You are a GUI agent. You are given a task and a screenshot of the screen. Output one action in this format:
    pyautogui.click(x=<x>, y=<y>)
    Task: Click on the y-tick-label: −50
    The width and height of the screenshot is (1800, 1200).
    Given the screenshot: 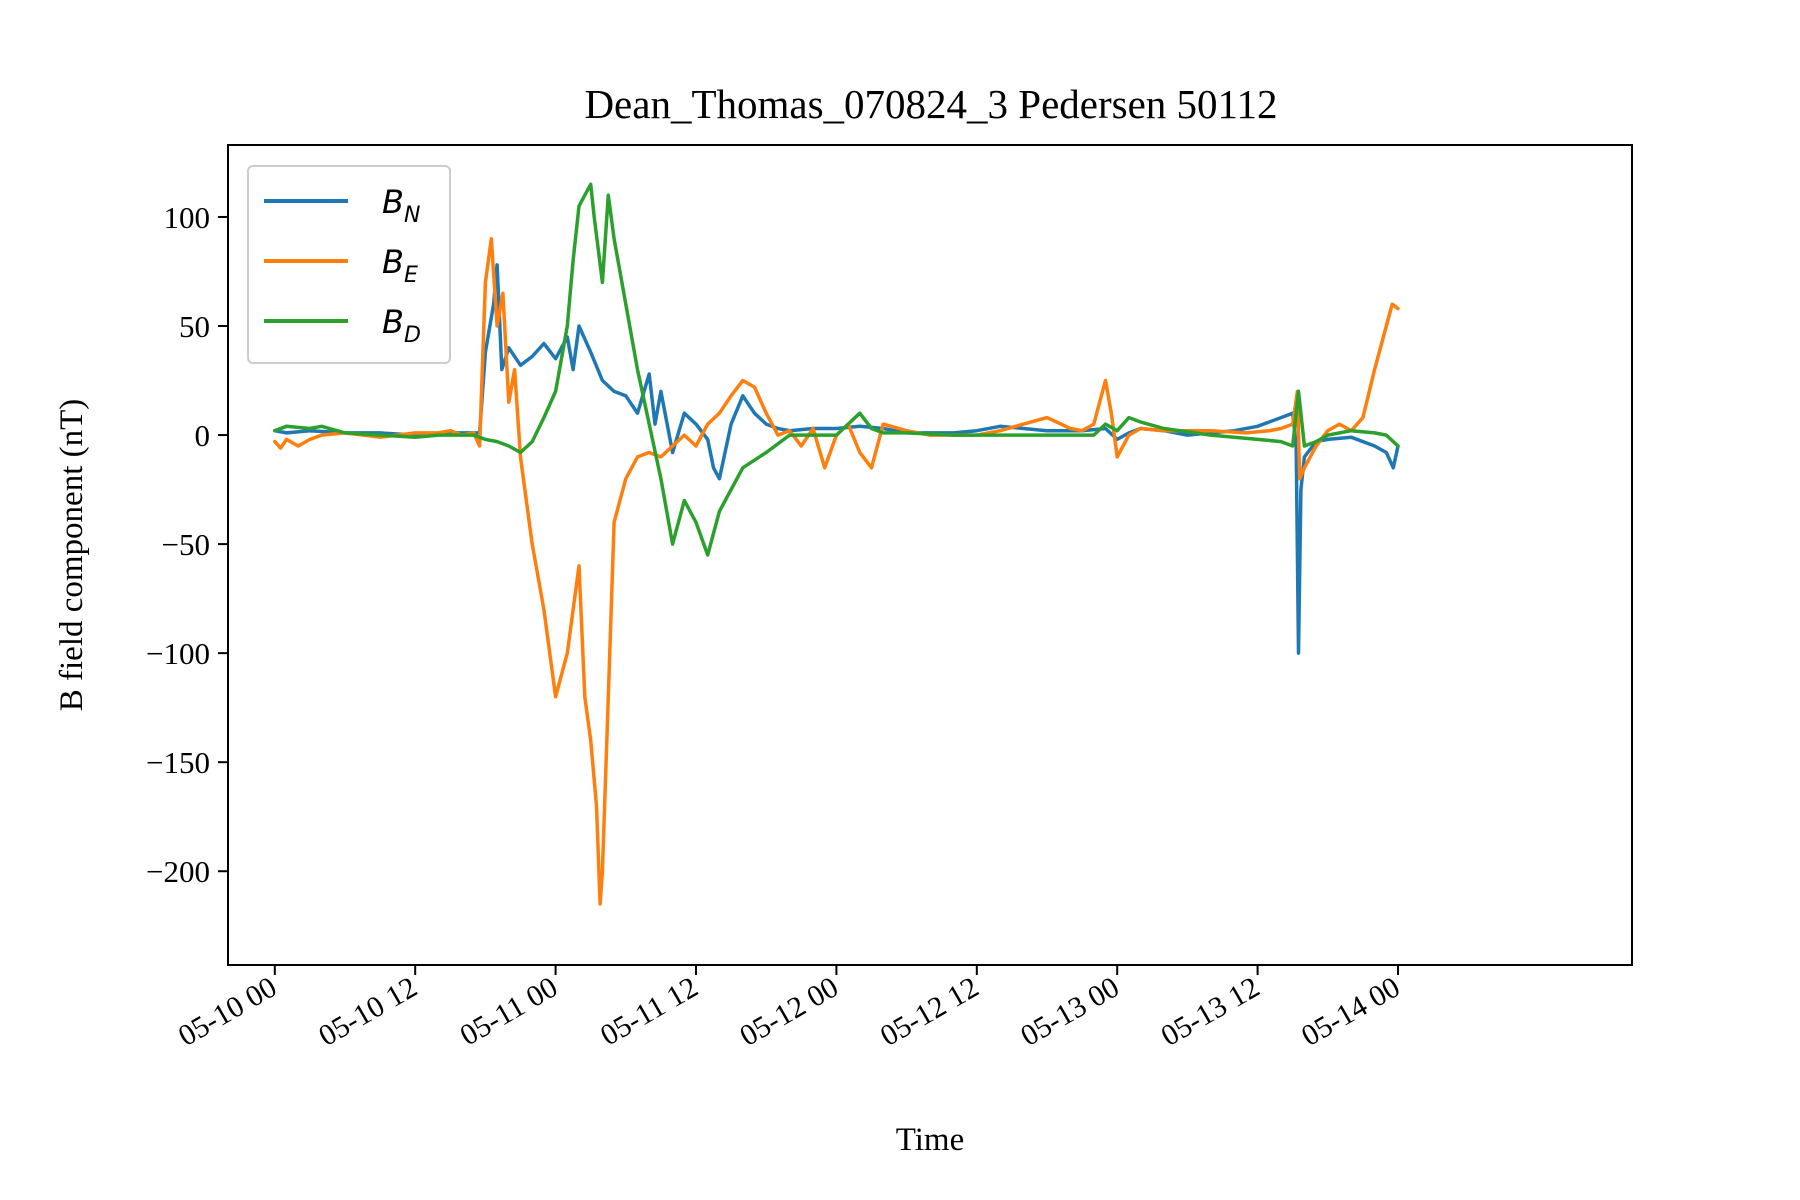 What is the action you would take?
    pyautogui.click(x=186, y=544)
    